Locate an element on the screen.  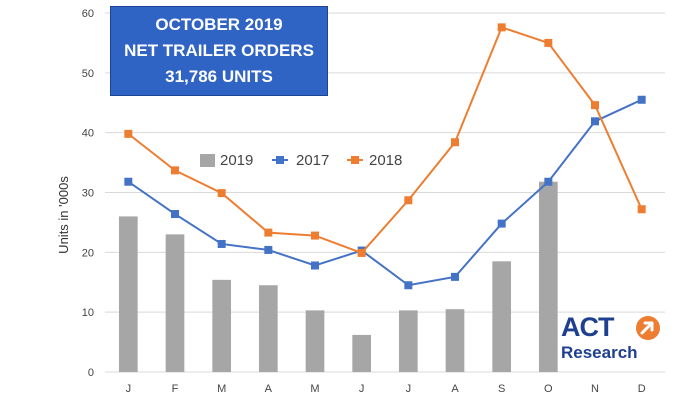
title-line-3: 31,786 UNITS is located at coordinates (219, 76).